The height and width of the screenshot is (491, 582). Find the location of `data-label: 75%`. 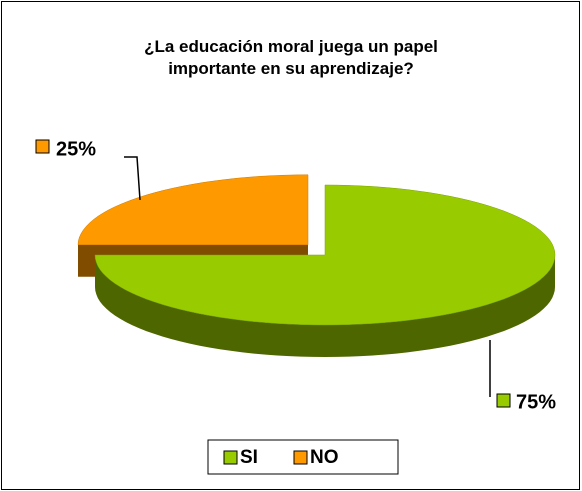

data-label: 75% is located at coordinates (536, 402).